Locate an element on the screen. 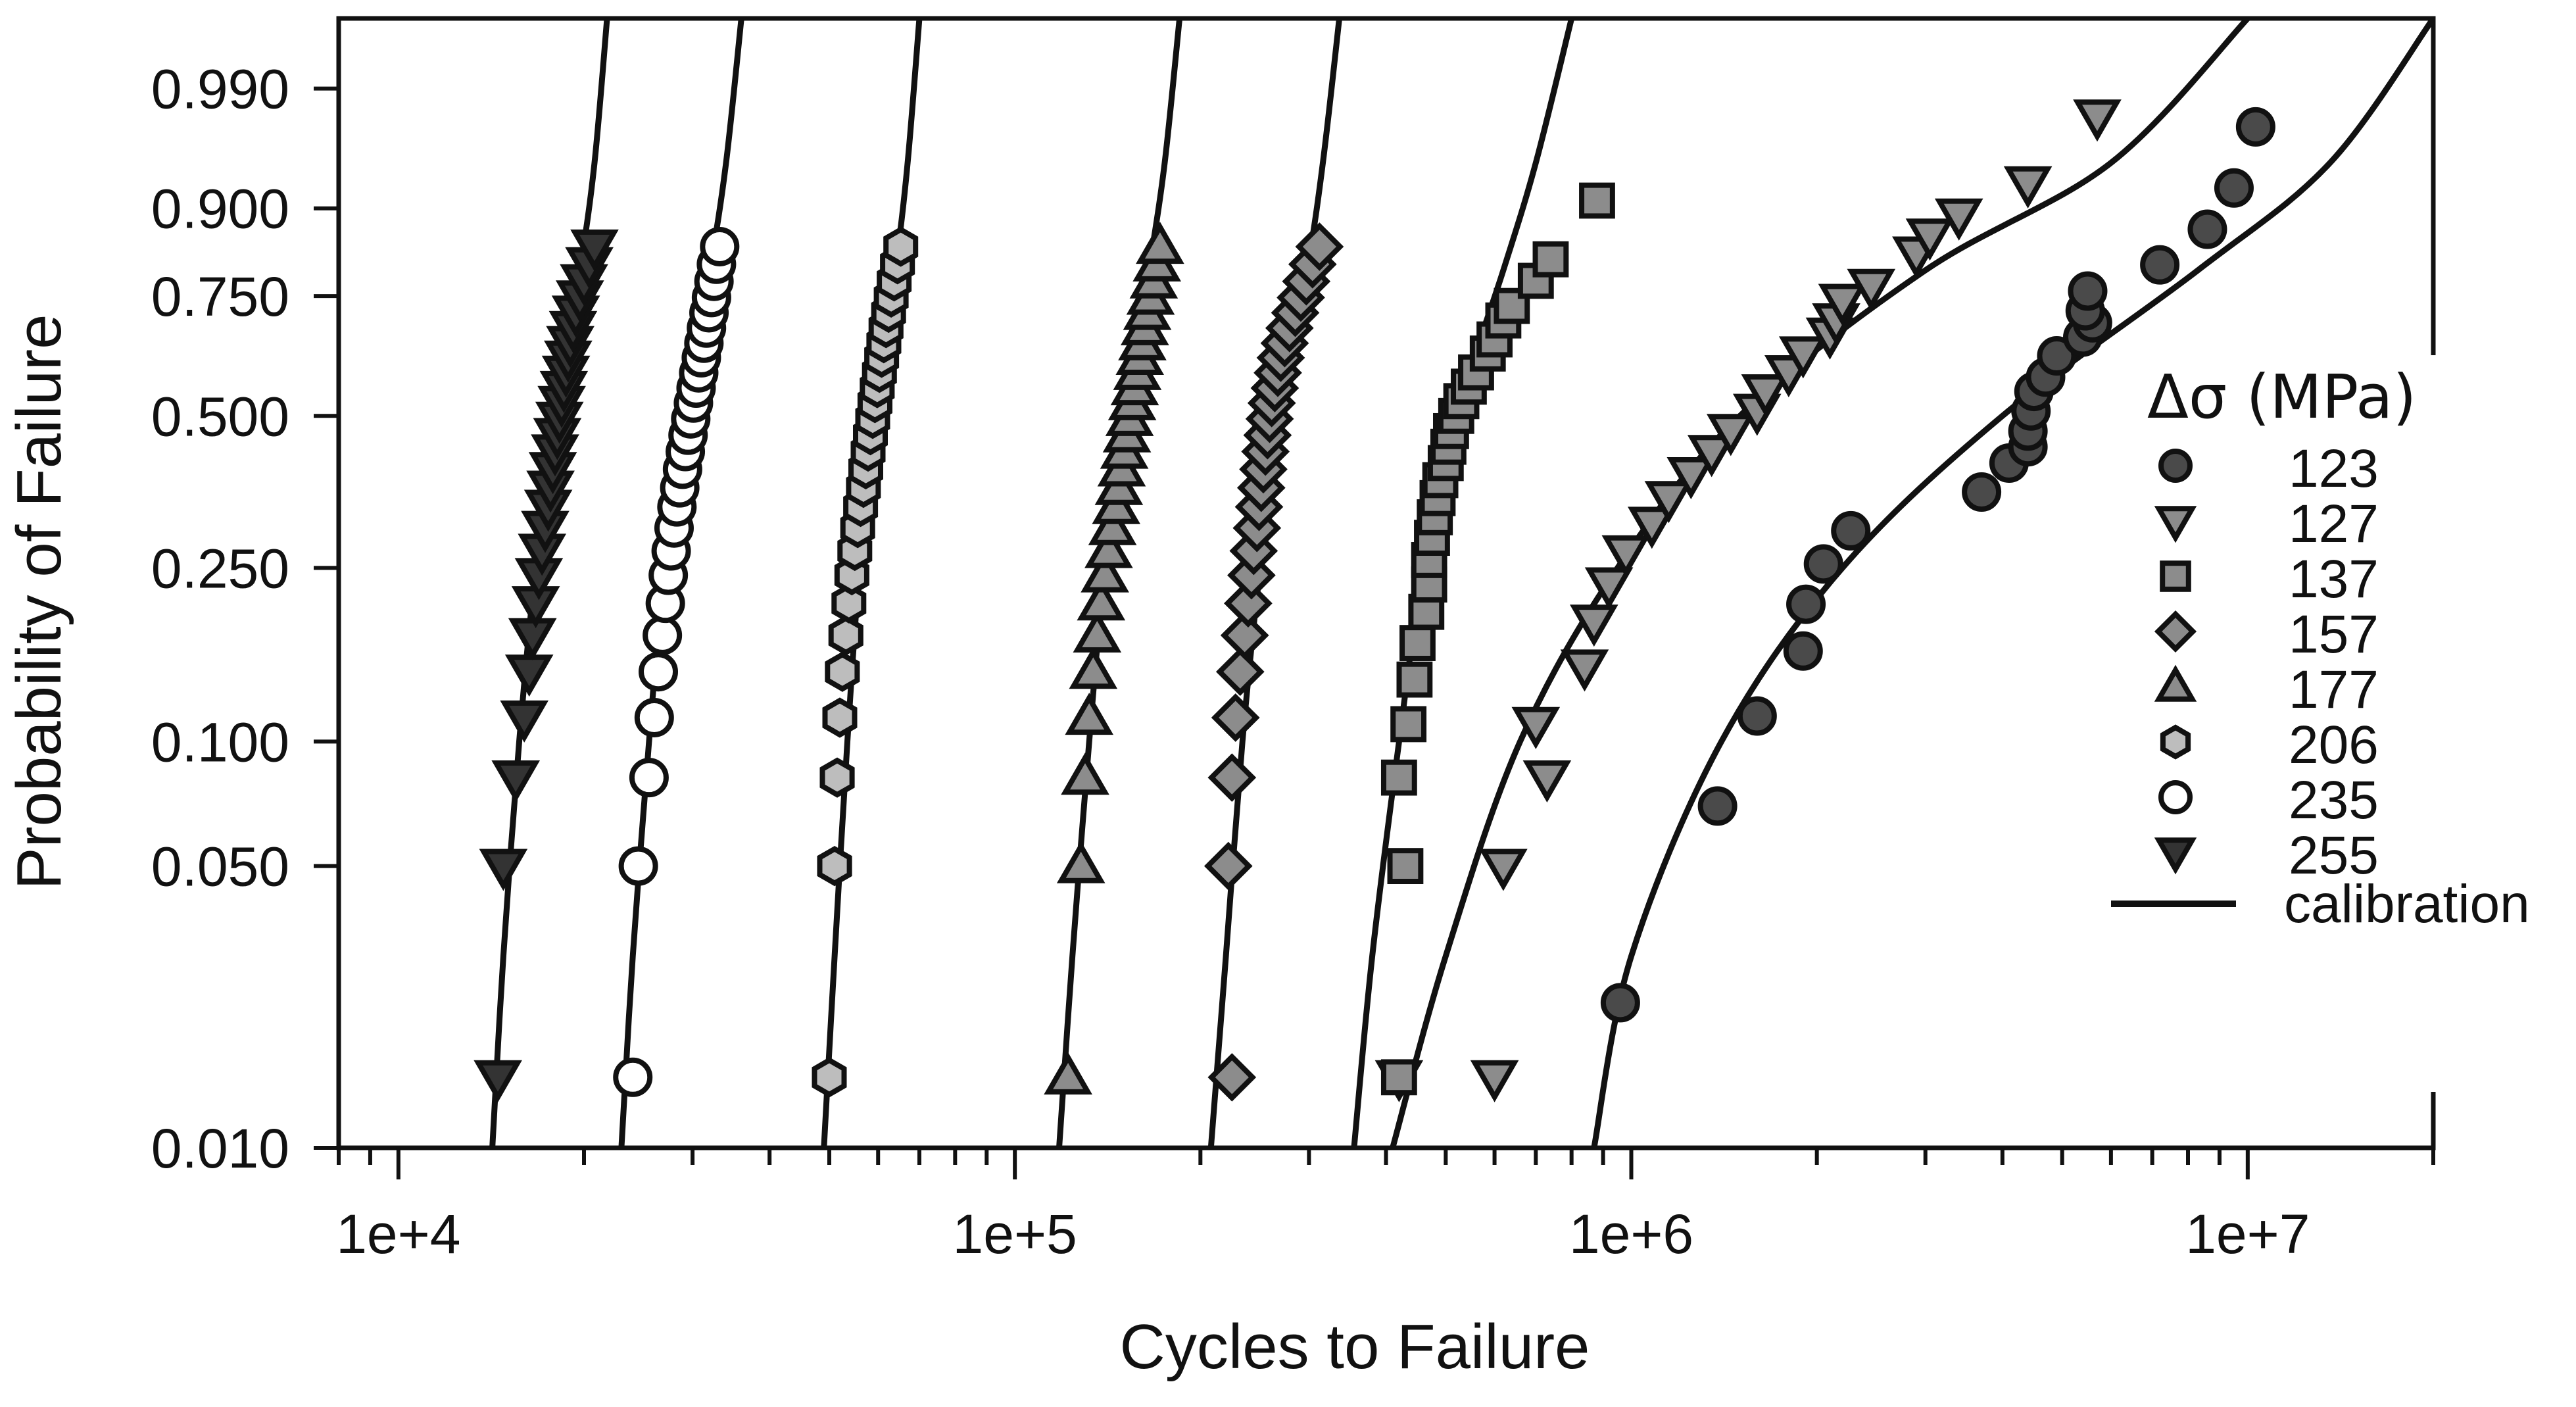  y-axis-ticks: 0.010 0.050 0.100 0.250 0.500 0.750 0.900 0.990 is located at coordinates (245, 619).